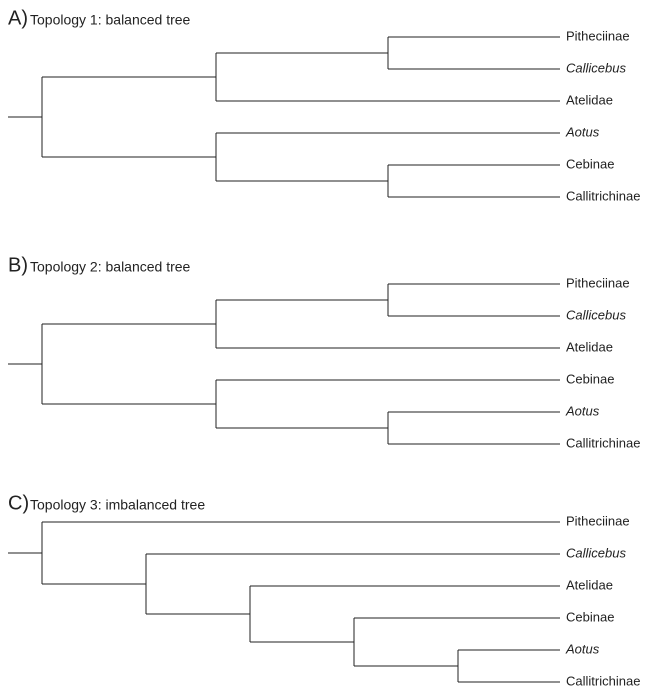 This screenshot has height=686, width=665. What do you see at coordinates (117, 505) in the screenshot?
I see `panel-title: Topology 3: imbalanced tree` at bounding box center [117, 505].